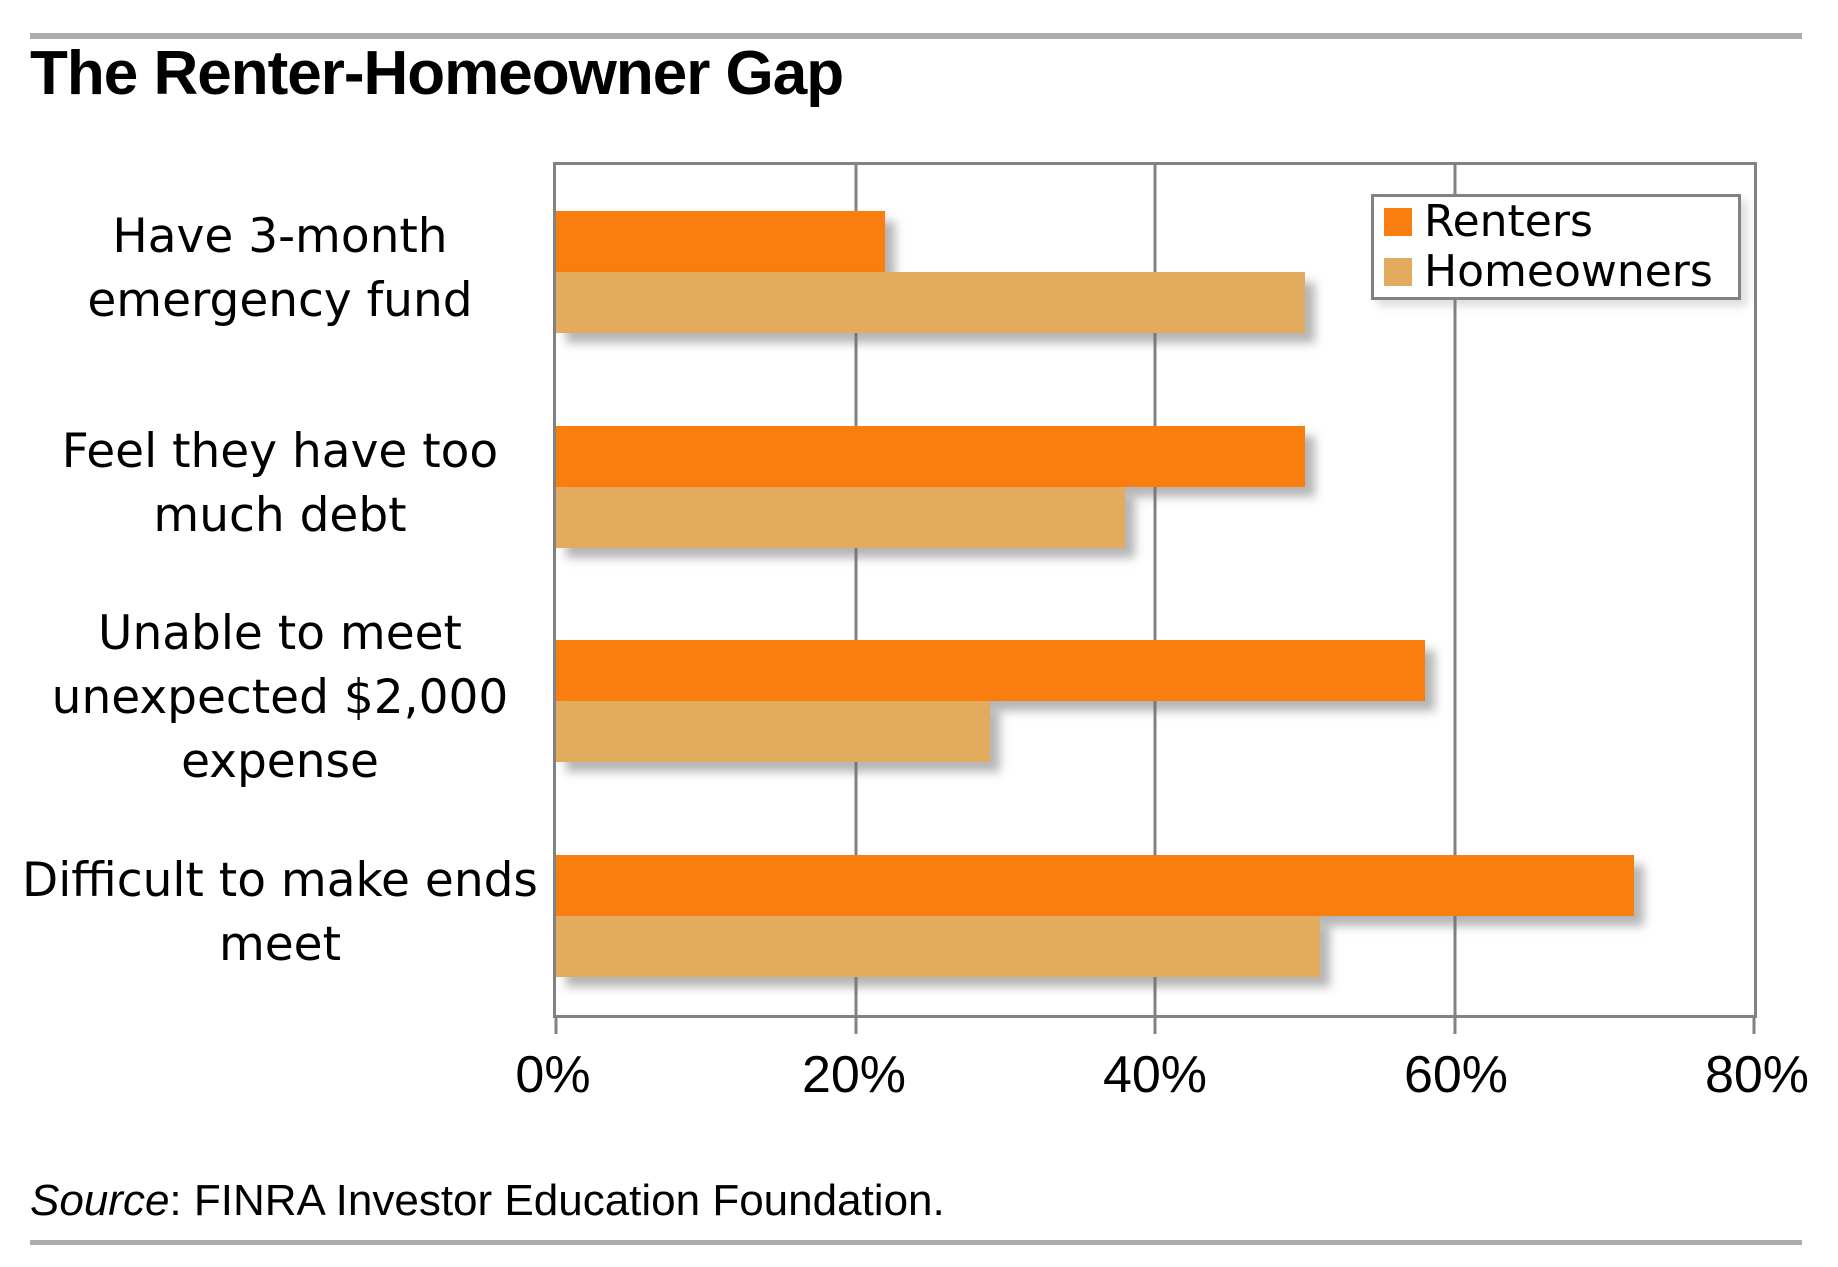 Image resolution: width=1838 pixels, height=1267 pixels. I want to click on x-tick-label-60%: 60%, so click(1456, 1075).